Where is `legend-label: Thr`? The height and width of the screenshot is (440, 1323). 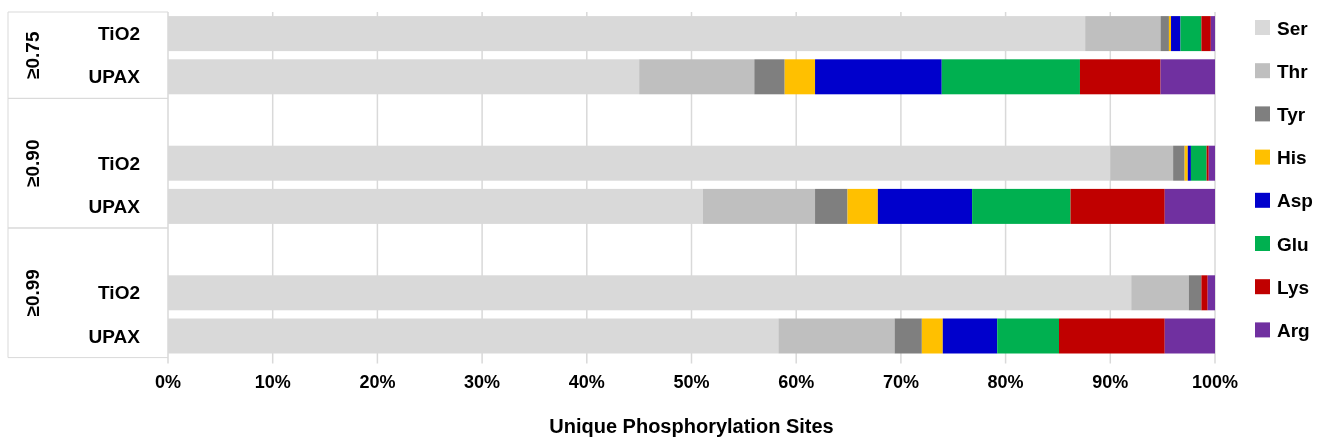
legend-label: Thr is located at coordinates (1293, 71).